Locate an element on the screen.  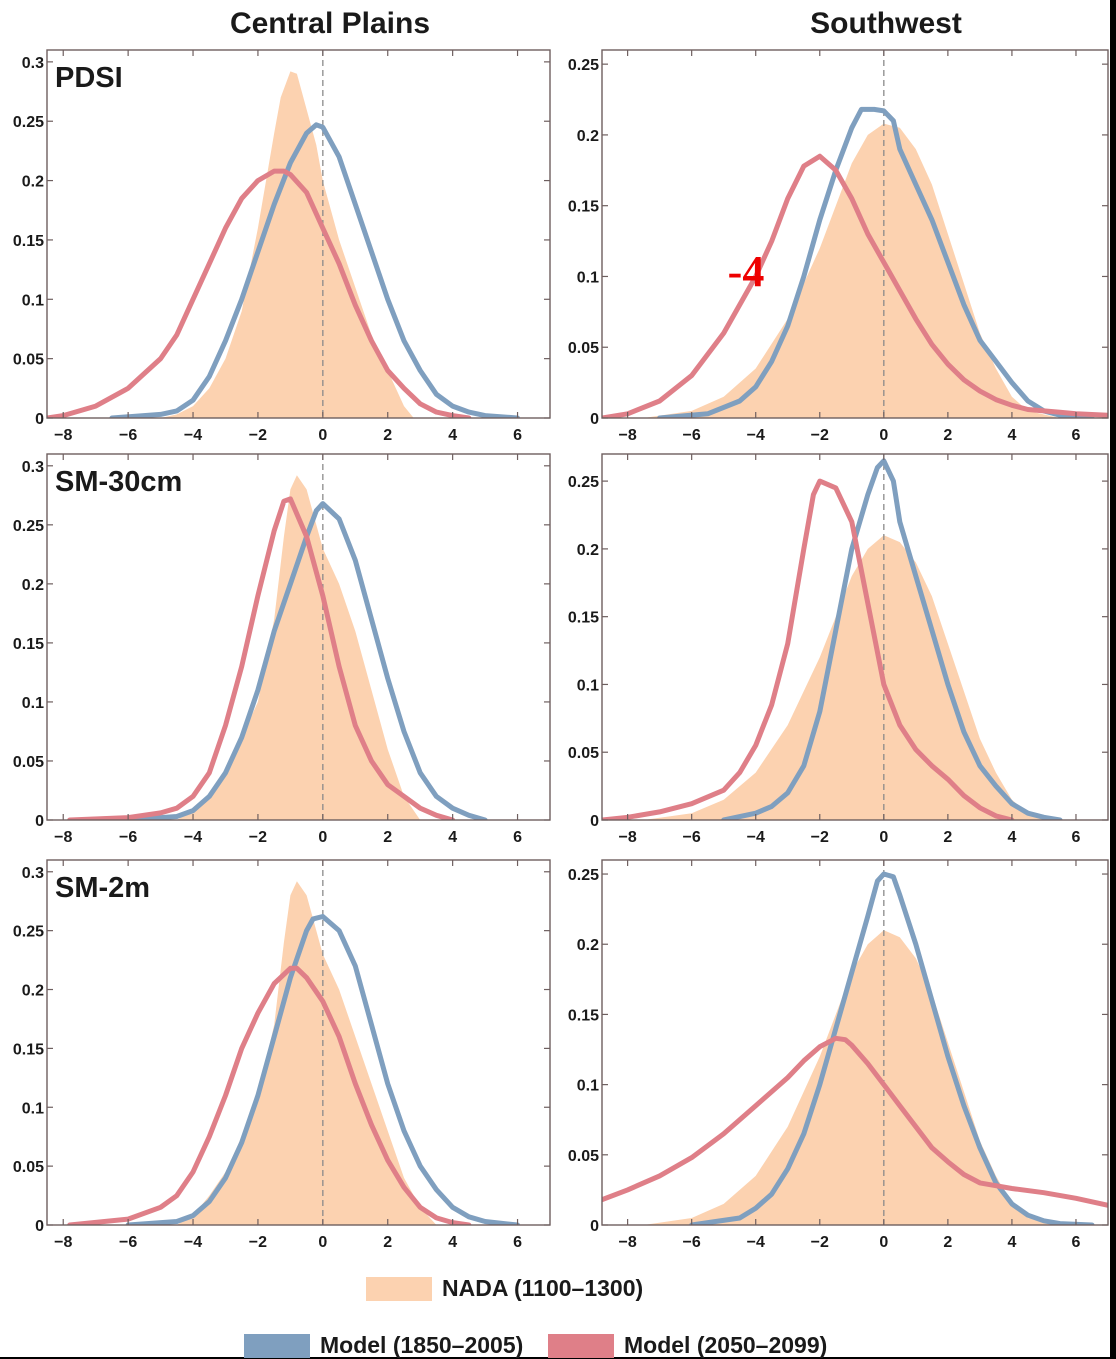
panel-5: −8 −6 −4 −2 0 2 4 6 0 0.05 0.1 0.15 0.2 0.25 0.3 SM-2m is located at coordinates (282, 1055).